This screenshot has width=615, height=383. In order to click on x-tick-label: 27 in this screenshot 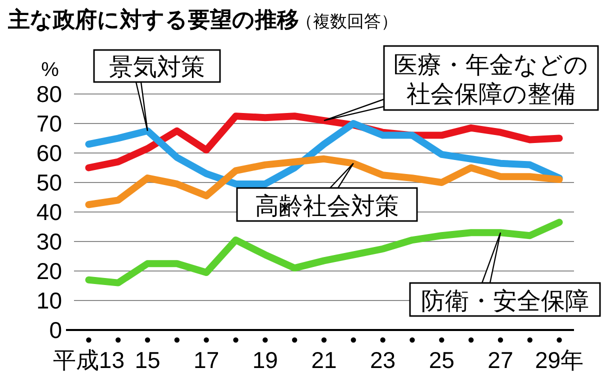, I will do `click(501, 360)`.